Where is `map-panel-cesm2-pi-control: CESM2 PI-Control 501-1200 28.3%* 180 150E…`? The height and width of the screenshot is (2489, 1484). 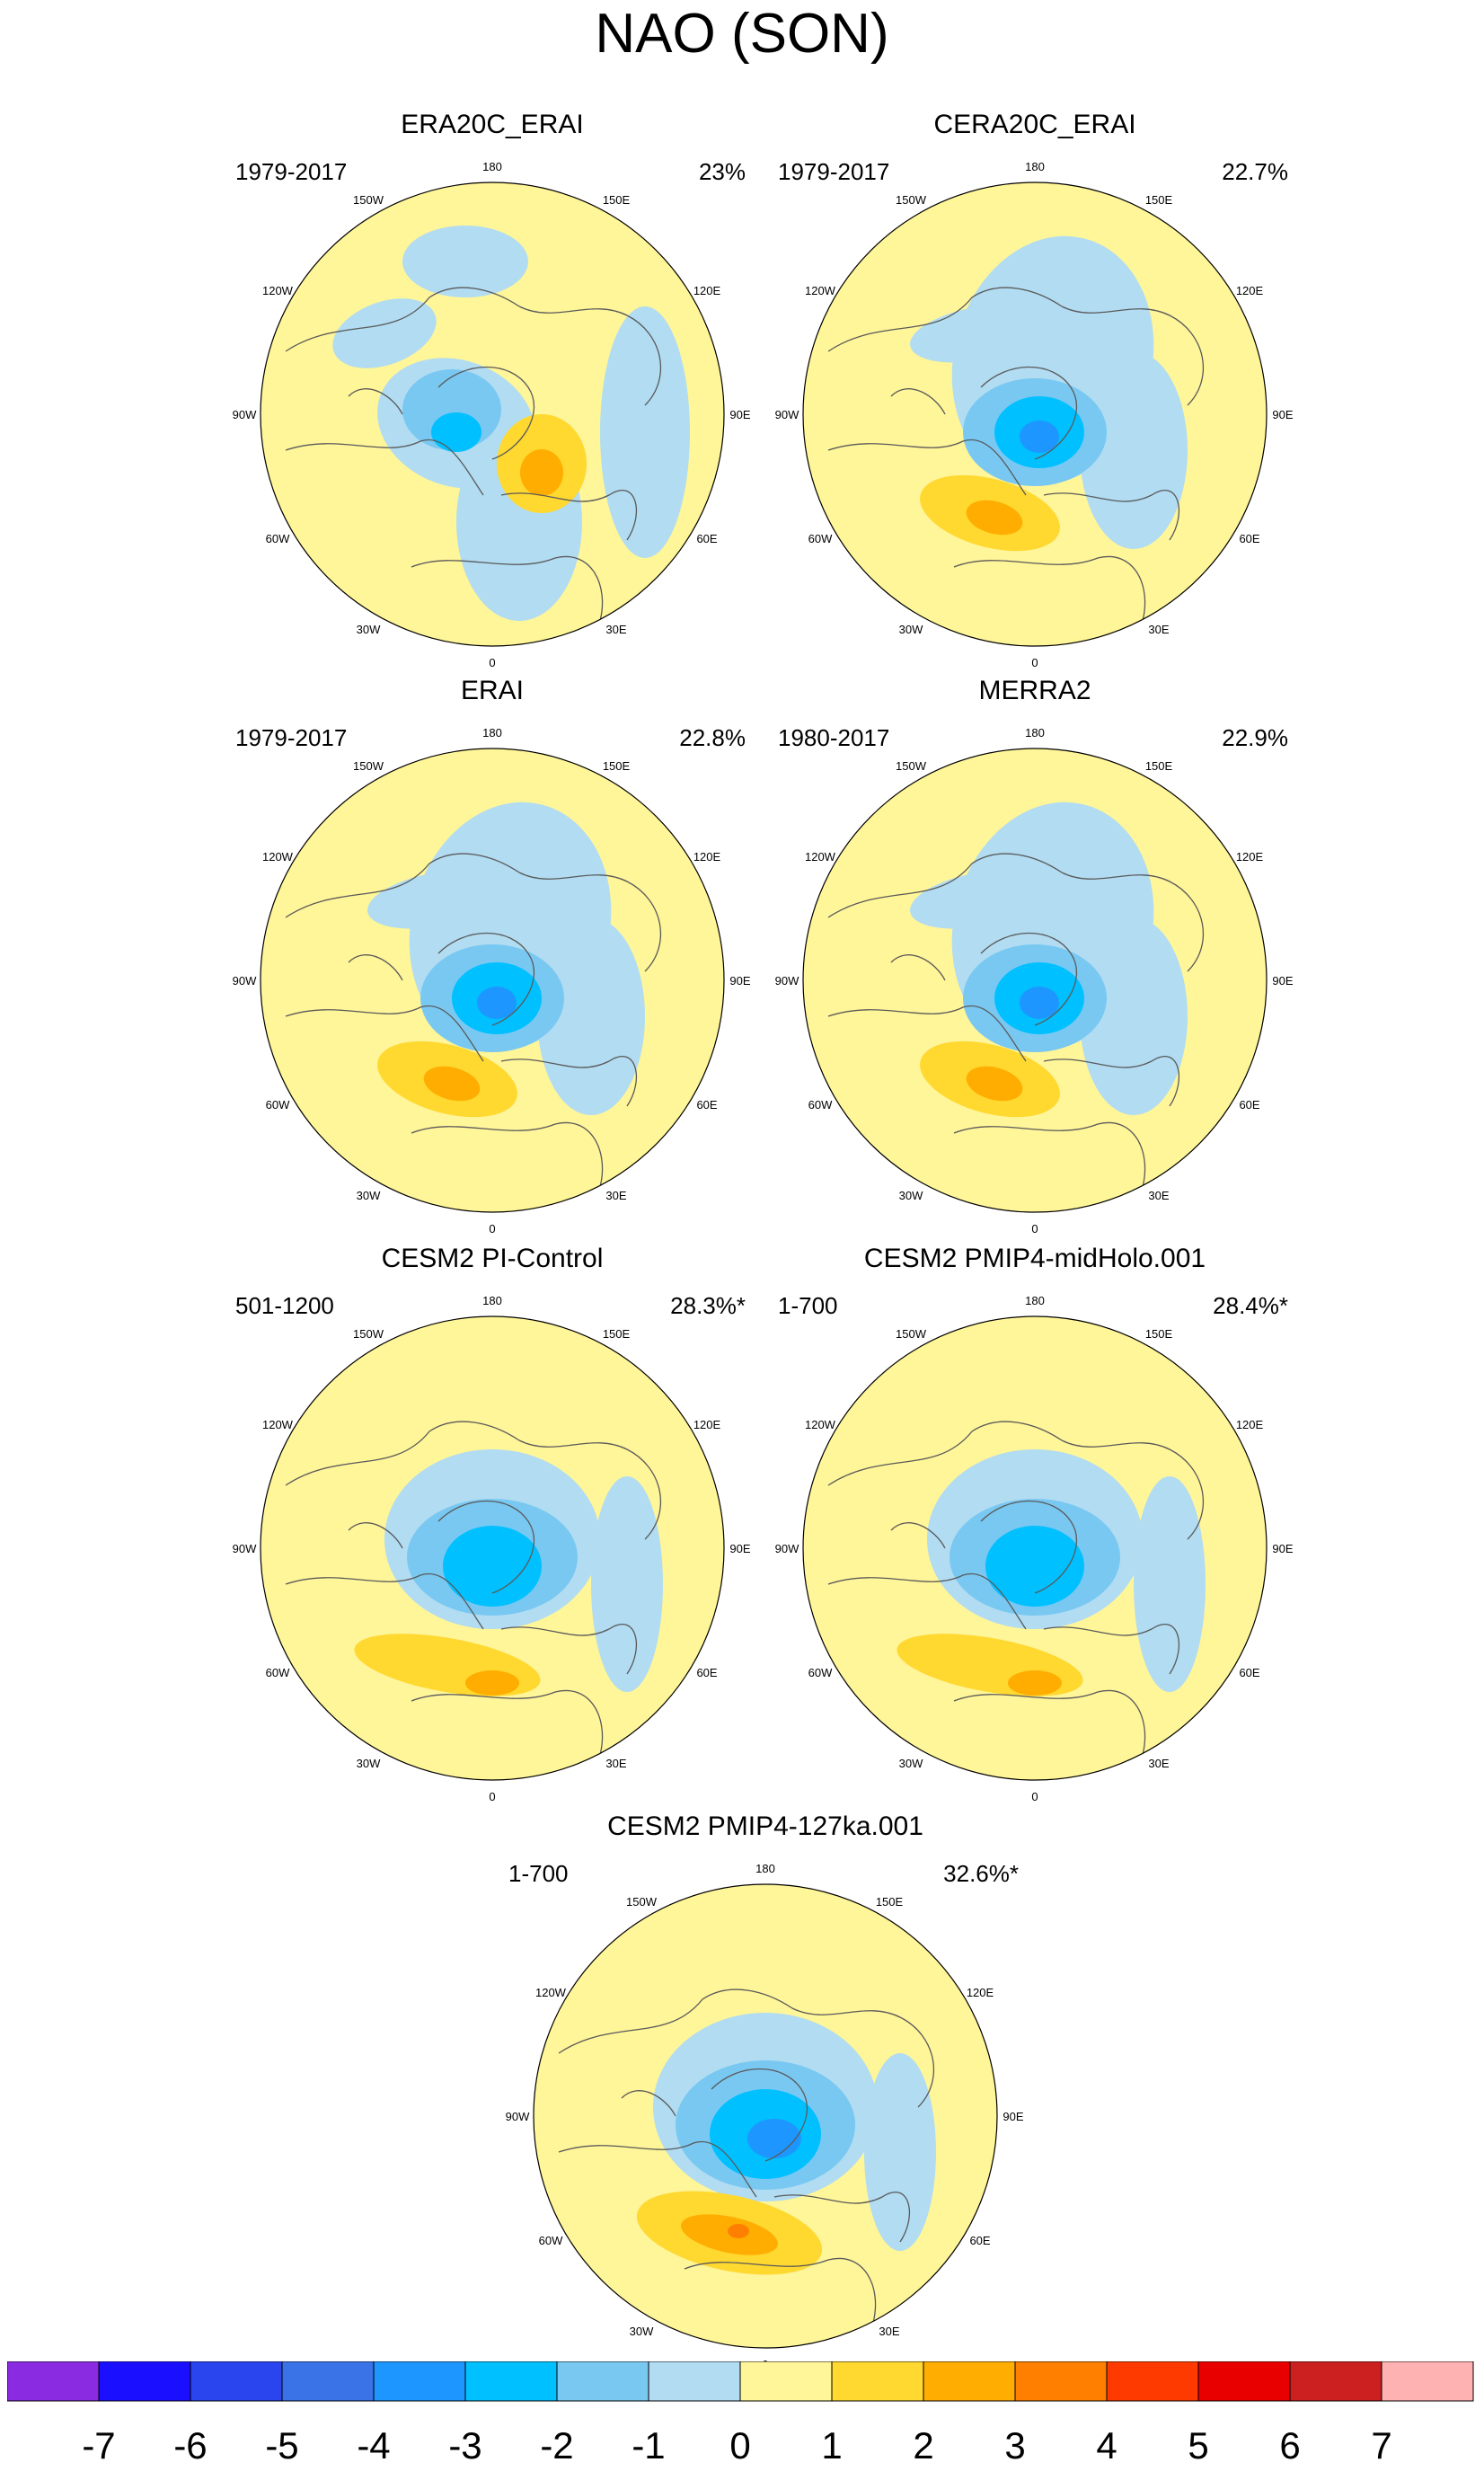
map-panel-cesm2-pi-control: CESM2 PI-Control 501-1200 28.3%* 180 150E… is located at coordinates (493, 1523).